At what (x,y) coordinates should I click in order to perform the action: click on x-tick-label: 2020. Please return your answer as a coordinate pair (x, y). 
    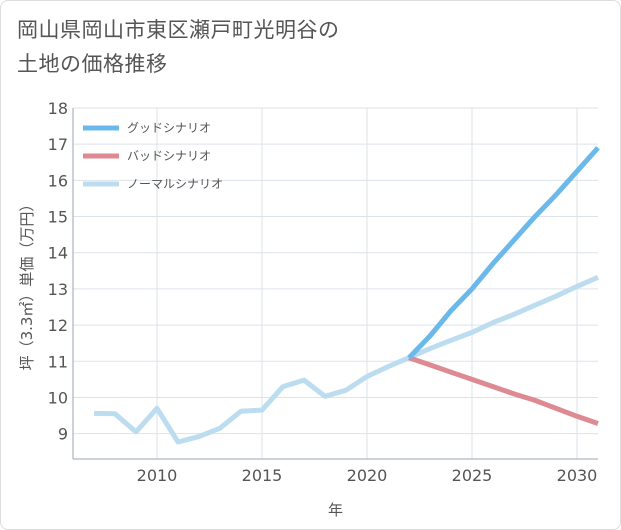
    Looking at the image, I should click on (367, 475).